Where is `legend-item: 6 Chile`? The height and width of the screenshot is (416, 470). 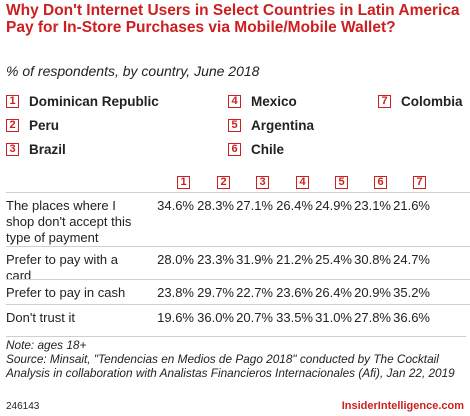
legend-item: 6 Chile is located at coordinates (256, 149).